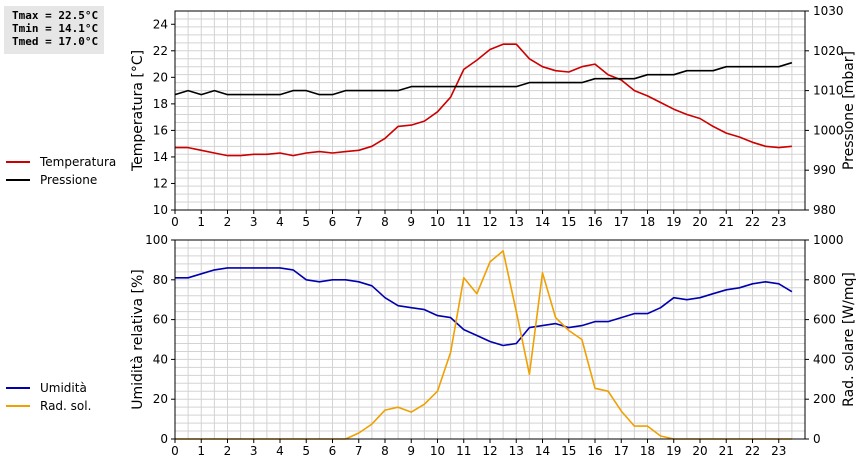 The width and height of the screenshot is (860, 460). Describe the element at coordinates (160, 320) in the screenshot. I see `y-tick-label: 60` at that location.